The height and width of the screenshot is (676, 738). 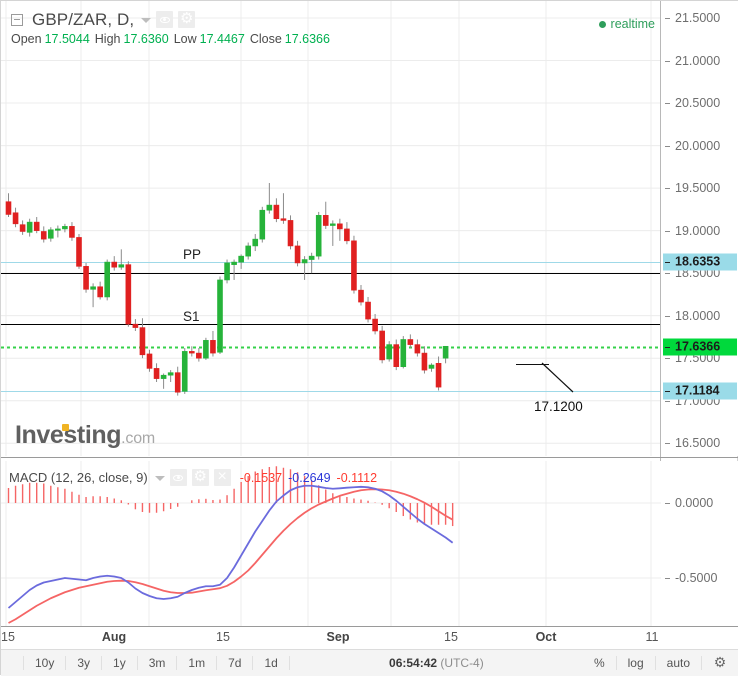 I want to click on gear-icon: ⚙, so click(x=720, y=662).